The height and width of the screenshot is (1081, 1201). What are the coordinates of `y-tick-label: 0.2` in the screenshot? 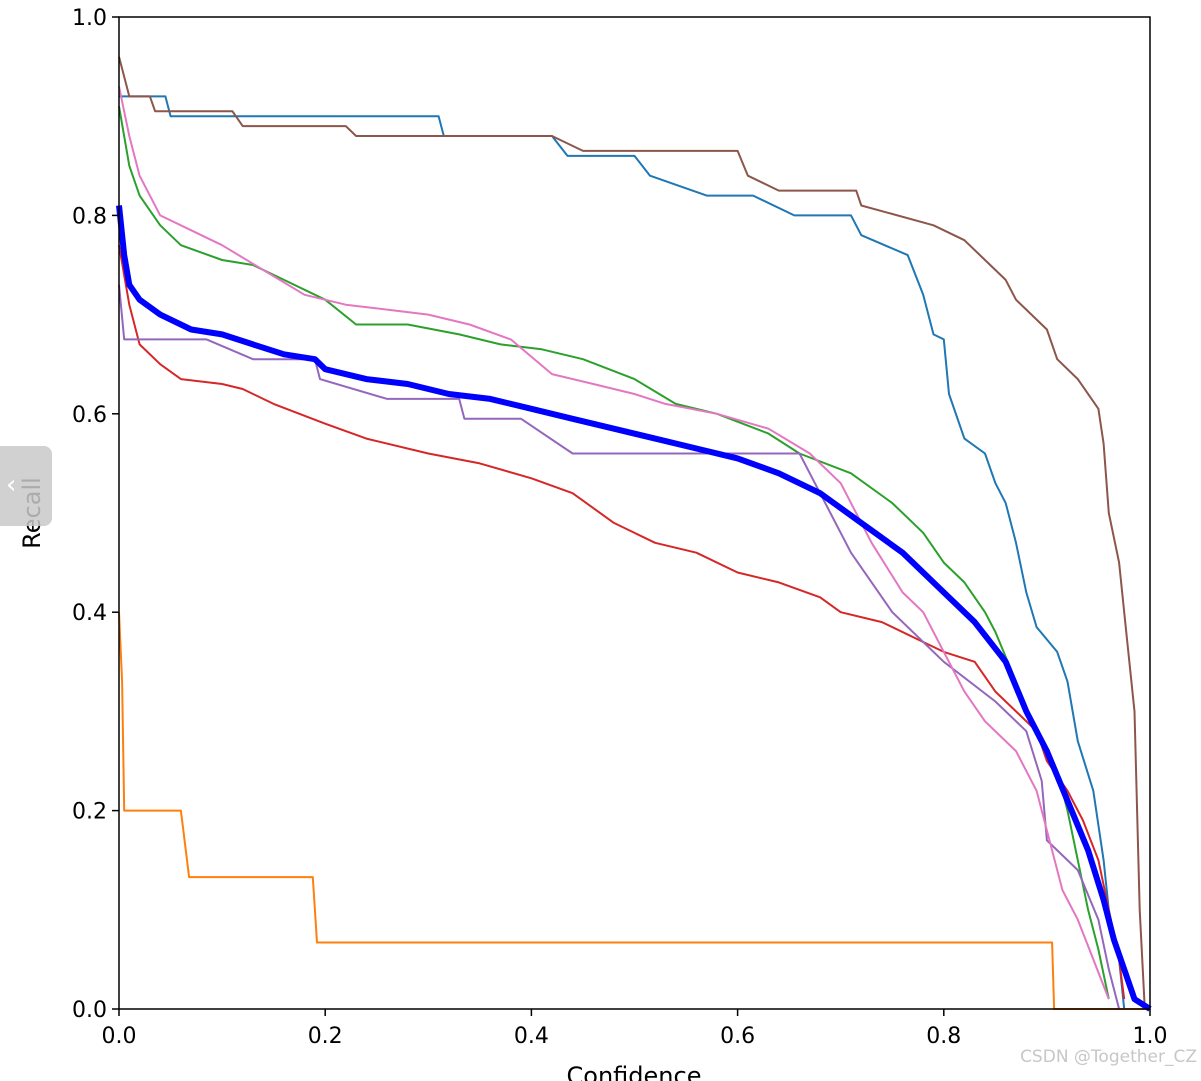 It's located at (89, 812).